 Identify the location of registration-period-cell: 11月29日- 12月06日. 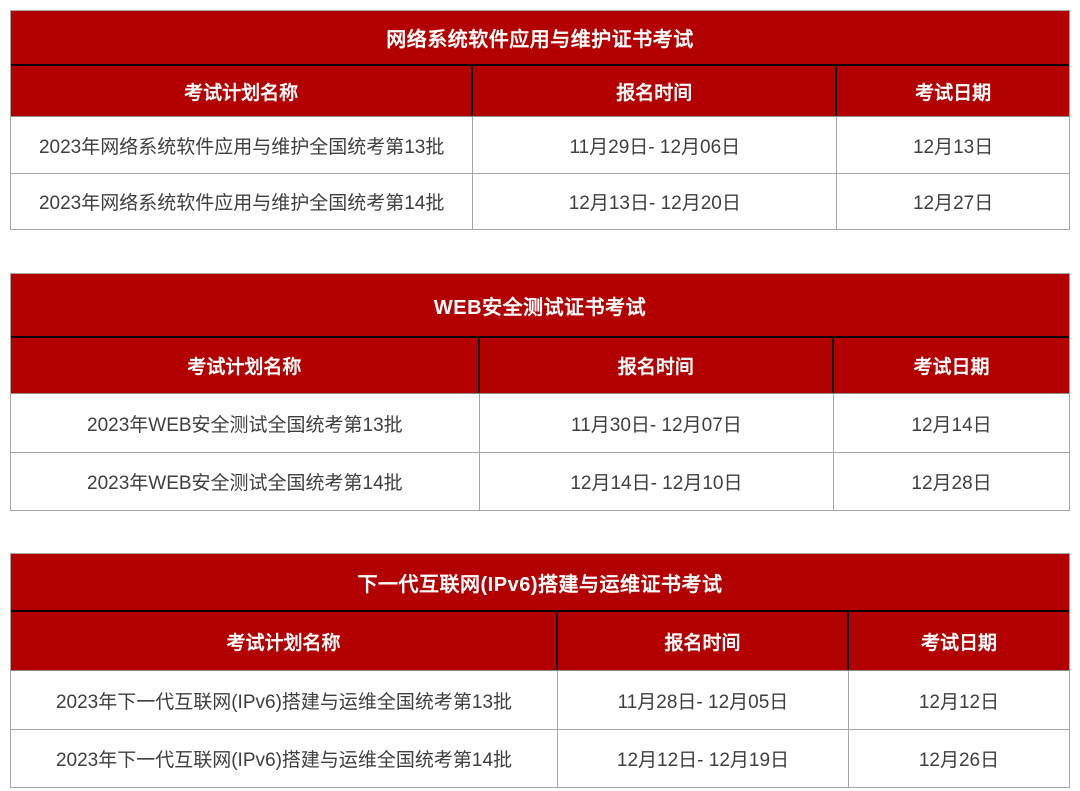
(655, 145).